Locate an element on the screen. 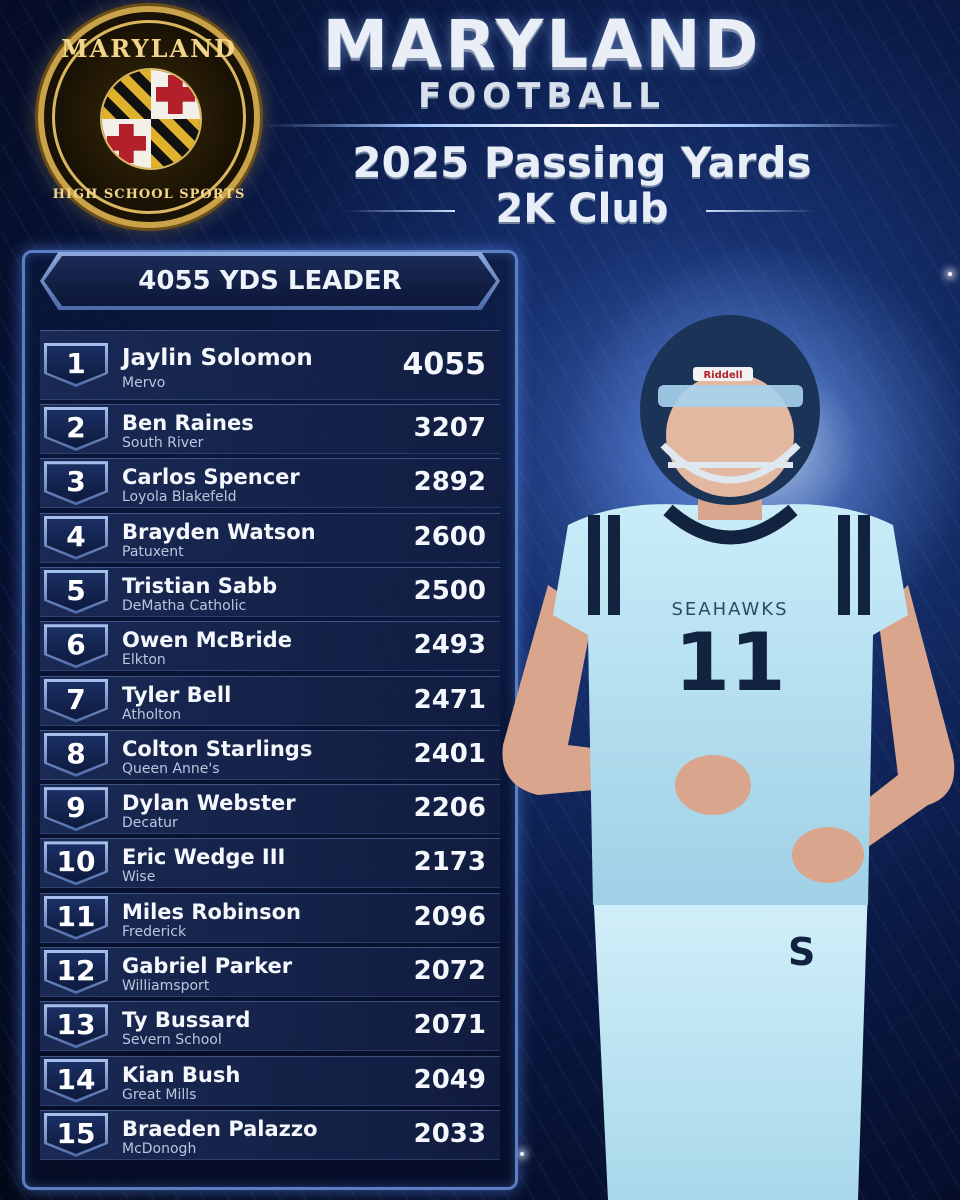 The height and width of the screenshot is (1200, 960). player-school: Mervo is located at coordinates (144, 383).